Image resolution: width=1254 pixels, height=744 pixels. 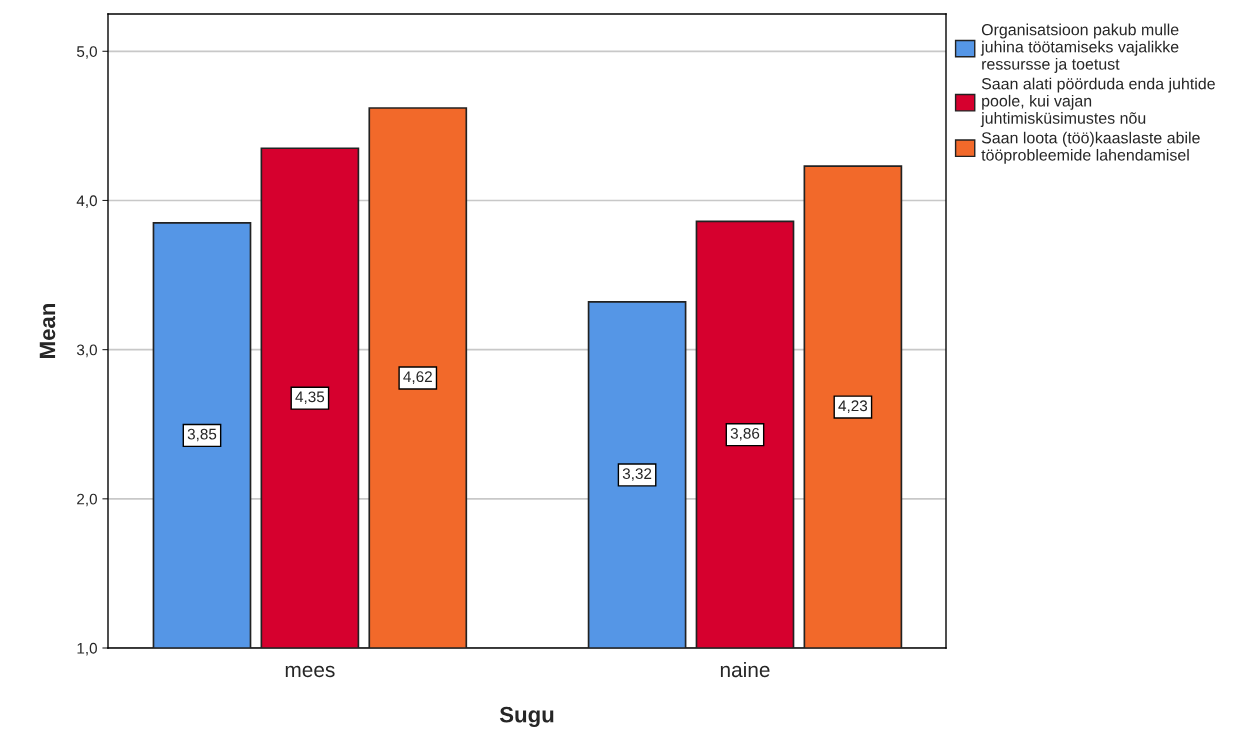 What do you see at coordinates (87, 500) in the screenshot?
I see `y-tick-label: 2,0` at bounding box center [87, 500].